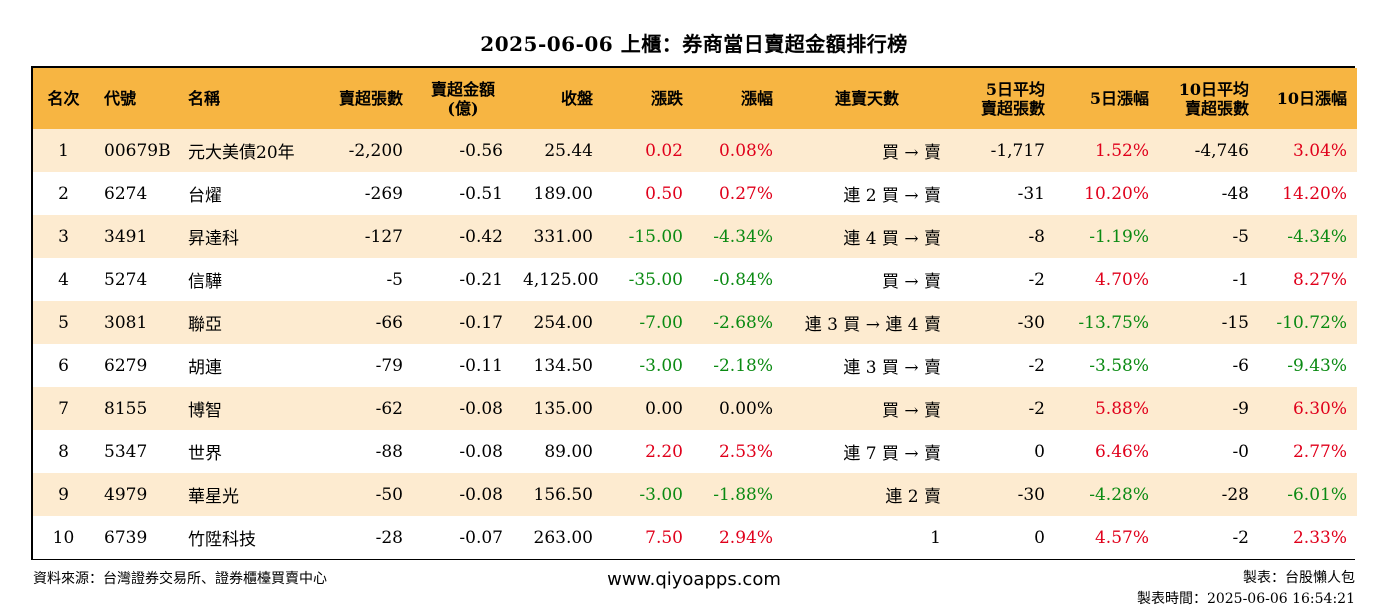 The width and height of the screenshot is (1388, 612). I want to click on maker-label: 製表：台股懶人包, so click(1299, 578).